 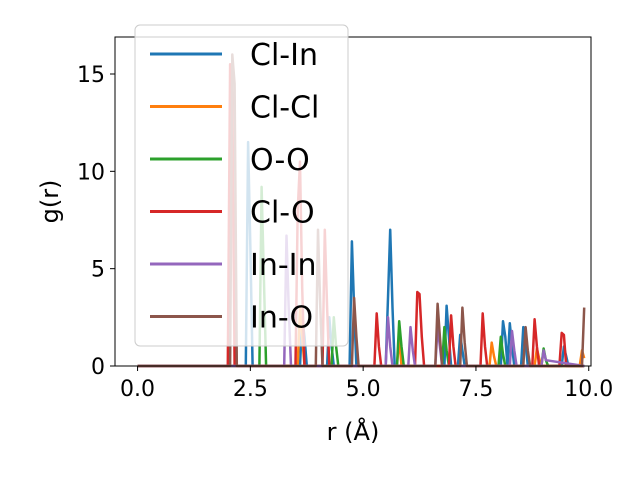 I want to click on y-axis: 0 5 10 15, so click(x=96, y=221).